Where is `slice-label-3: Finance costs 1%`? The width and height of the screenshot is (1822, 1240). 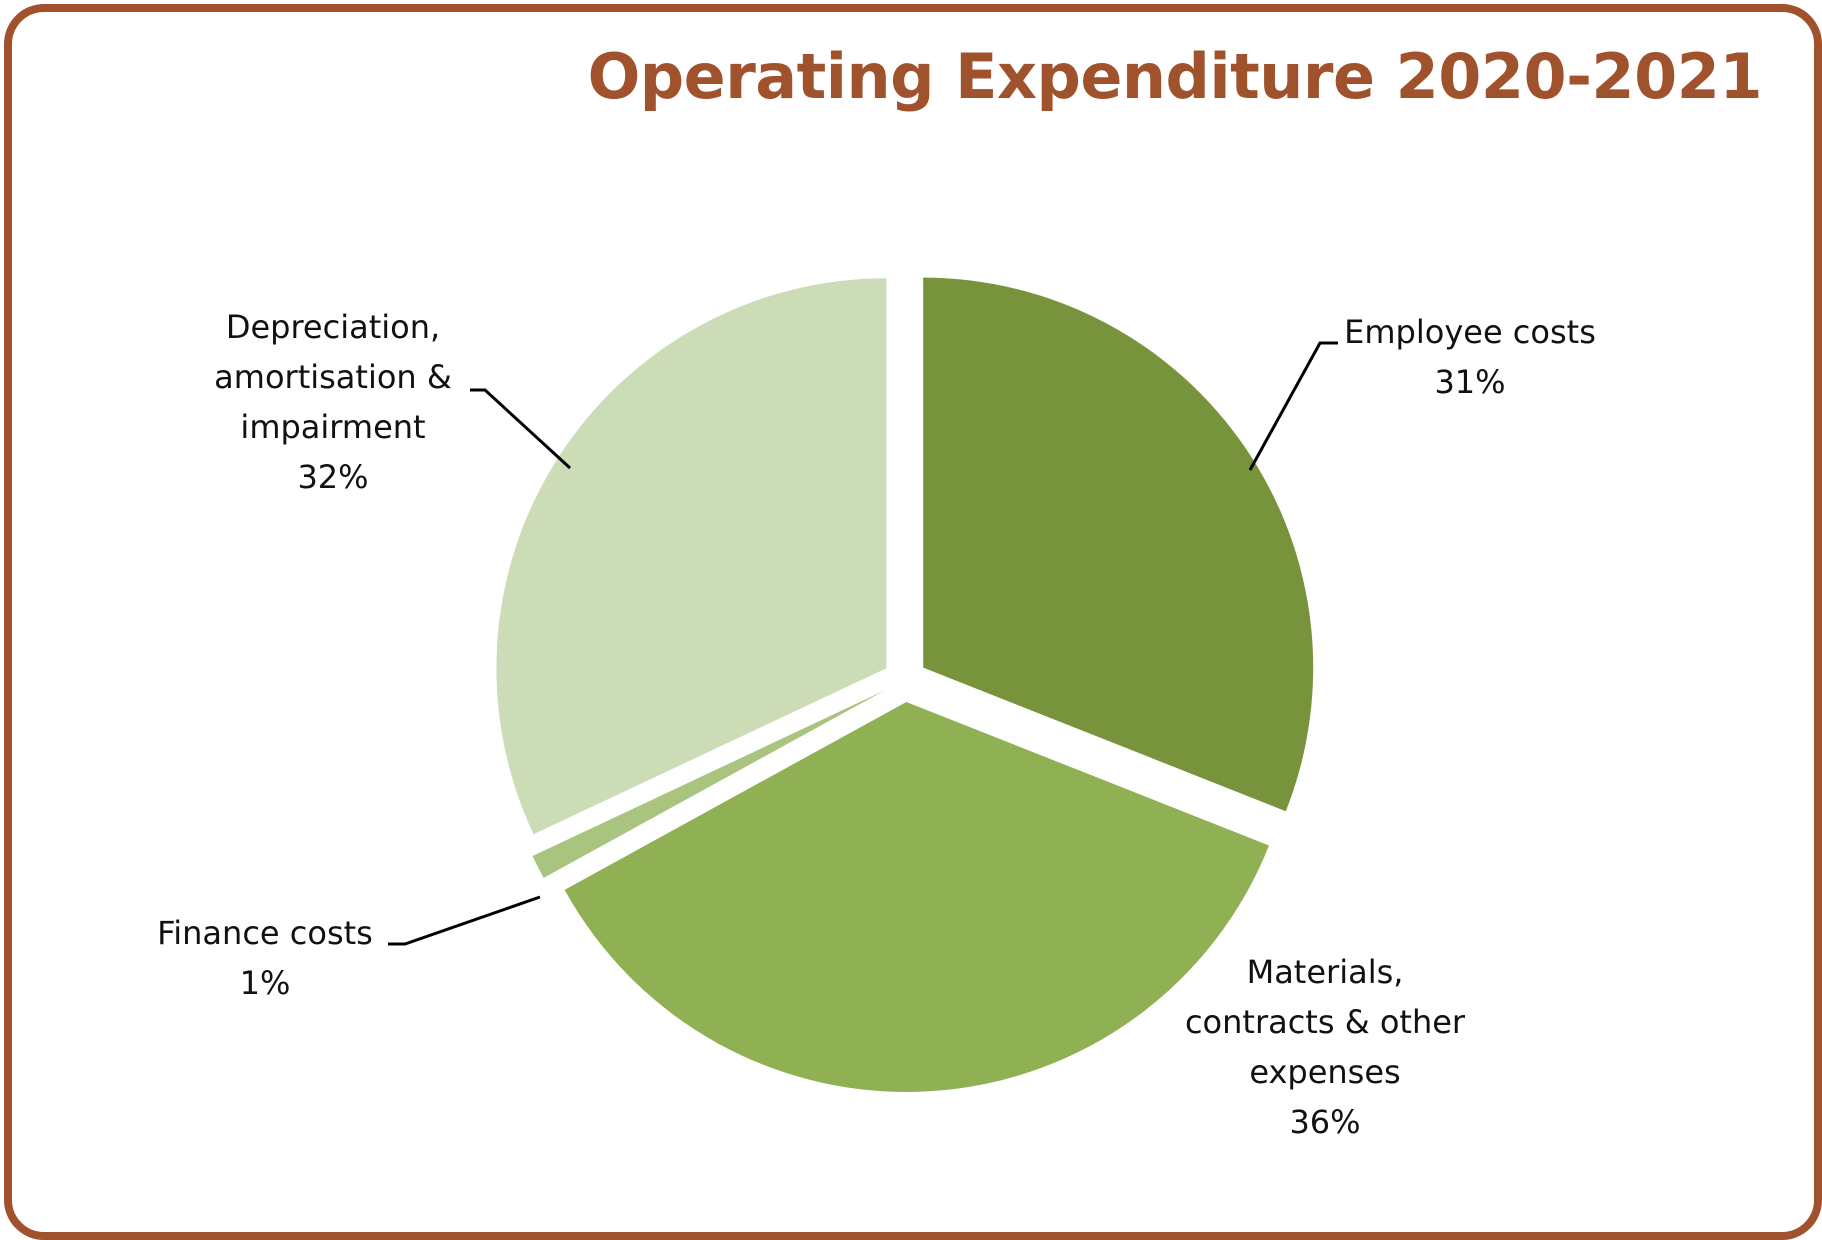 slice-label-3: Finance costs 1% is located at coordinates (265, 958).